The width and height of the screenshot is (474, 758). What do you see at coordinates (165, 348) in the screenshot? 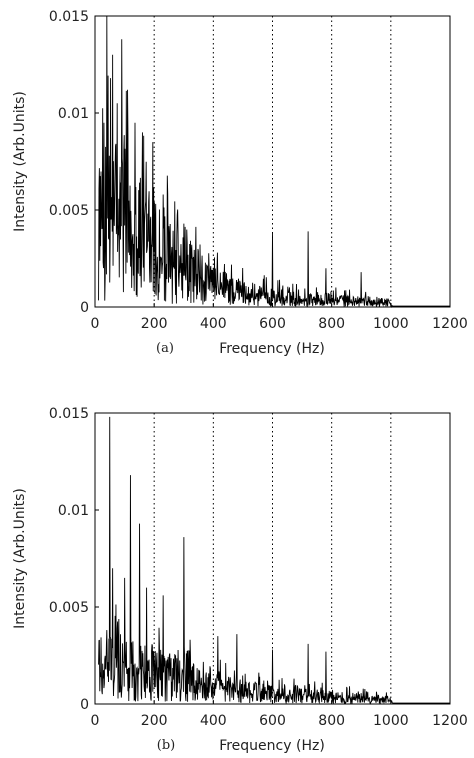
I see `panel-a-letter: (a)` at bounding box center [165, 348].